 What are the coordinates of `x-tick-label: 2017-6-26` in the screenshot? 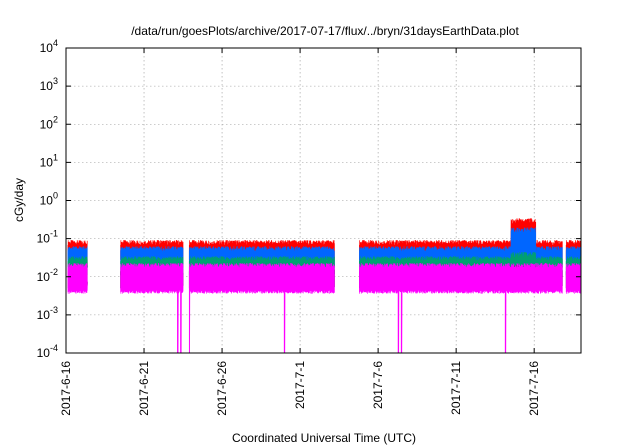 It's located at (222, 388).